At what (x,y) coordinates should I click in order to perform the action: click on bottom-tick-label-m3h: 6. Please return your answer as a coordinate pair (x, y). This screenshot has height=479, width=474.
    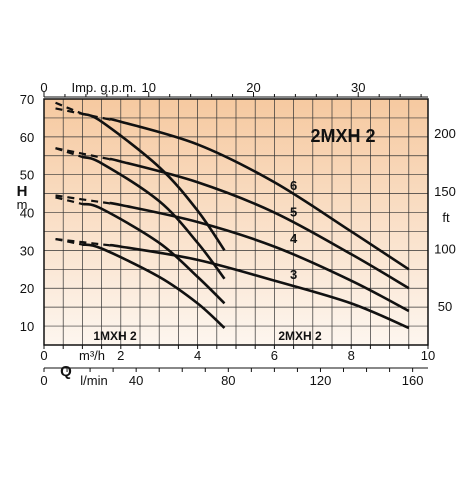
    Looking at the image, I should click on (274, 355).